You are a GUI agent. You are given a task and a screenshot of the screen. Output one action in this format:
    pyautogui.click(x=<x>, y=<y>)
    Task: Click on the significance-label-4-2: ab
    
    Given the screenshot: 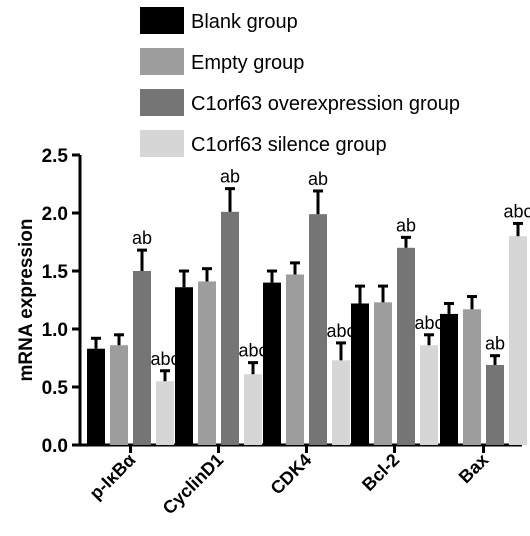 What is the action you would take?
    pyautogui.click(x=495, y=344)
    